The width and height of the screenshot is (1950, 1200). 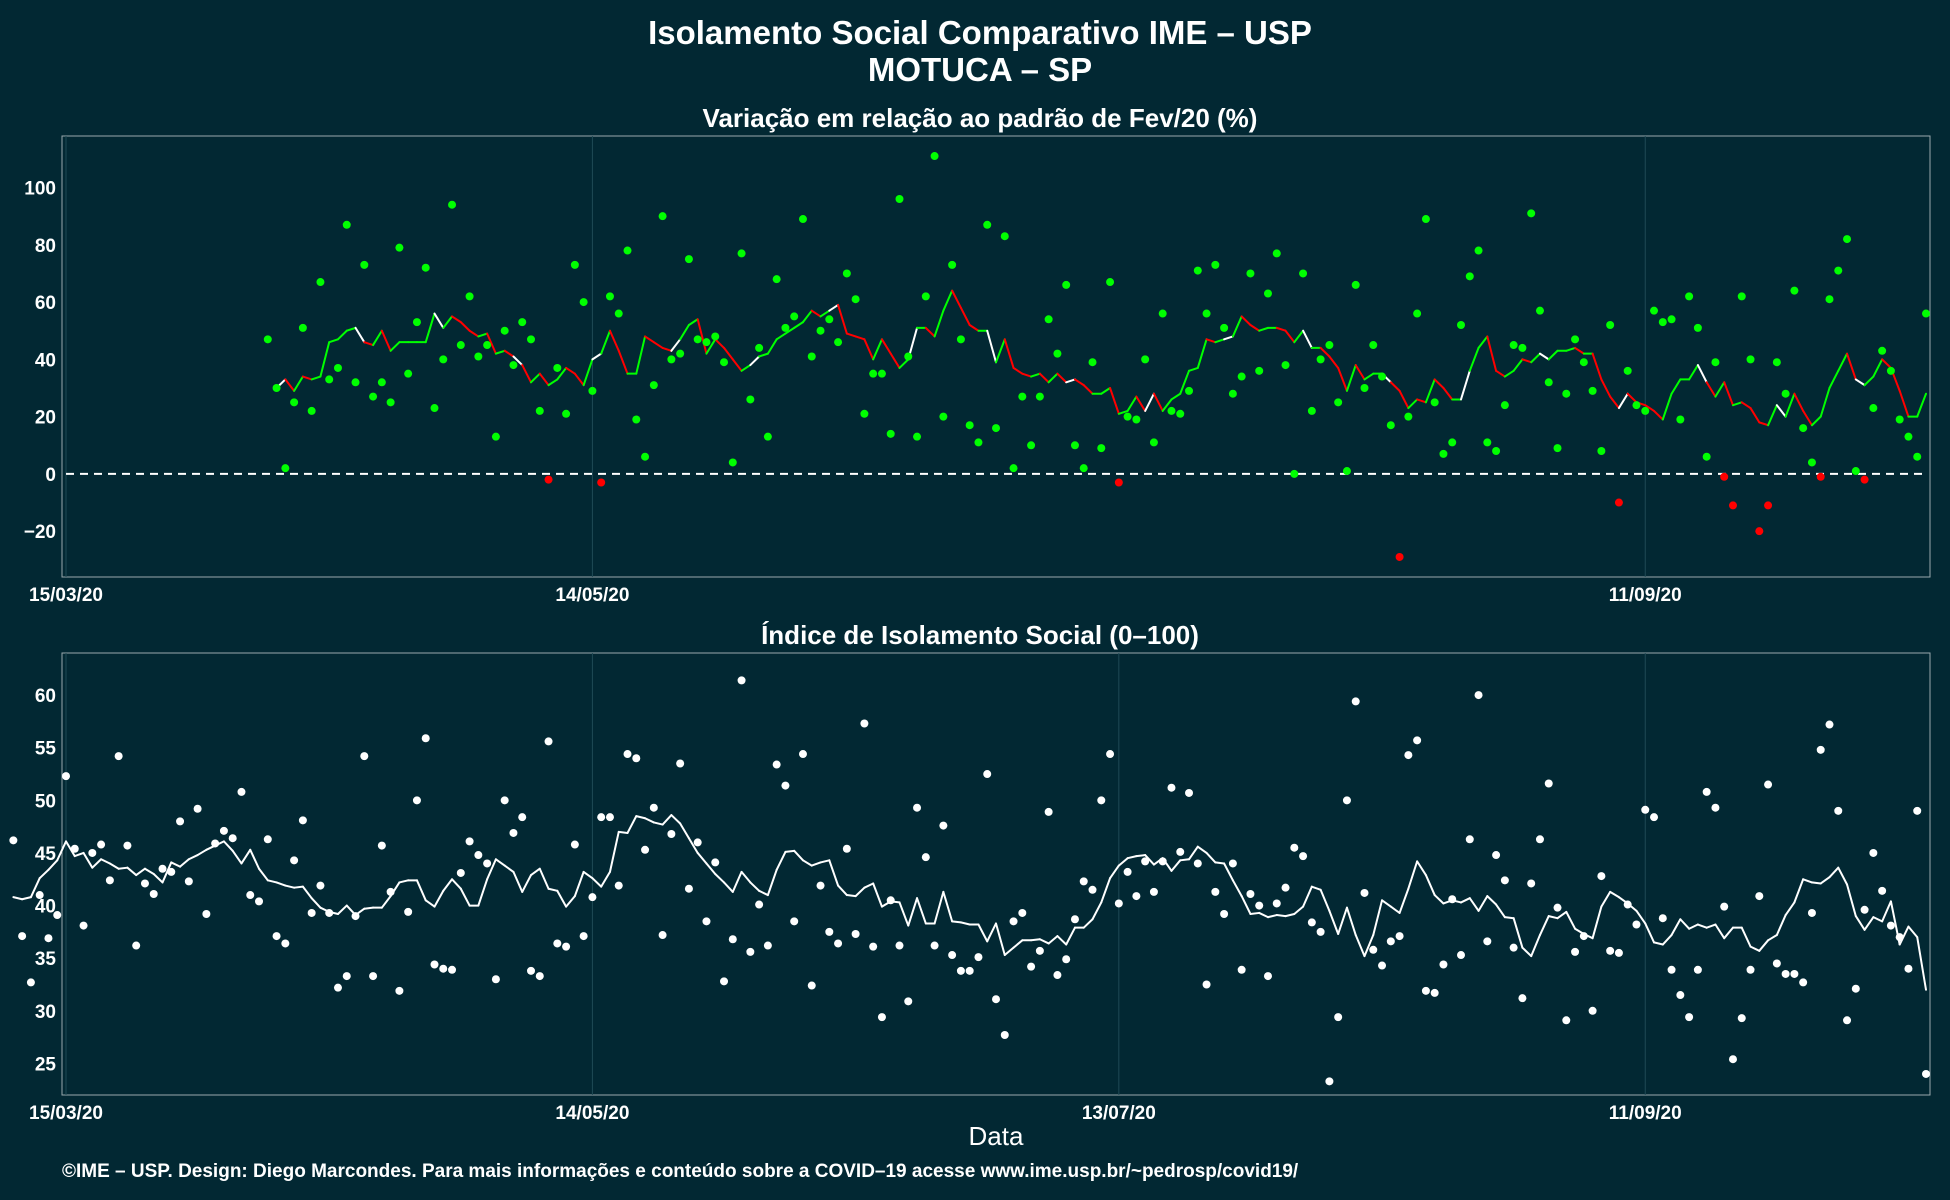 What do you see at coordinates (592, 1113) in the screenshot?
I see `panel2-xtick-label-1: 14/05/20` at bounding box center [592, 1113].